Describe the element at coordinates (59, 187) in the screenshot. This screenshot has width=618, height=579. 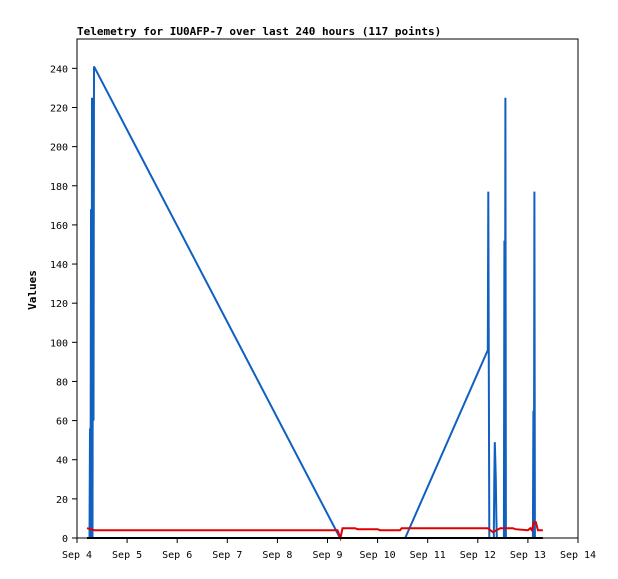
I see `y-tick-label: 180` at that location.